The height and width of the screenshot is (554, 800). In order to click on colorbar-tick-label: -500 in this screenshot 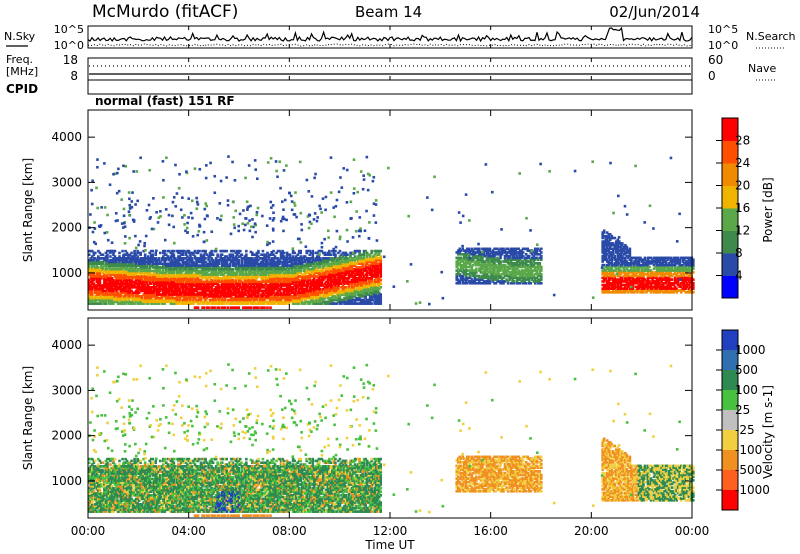, I will do `click(748, 470)`.